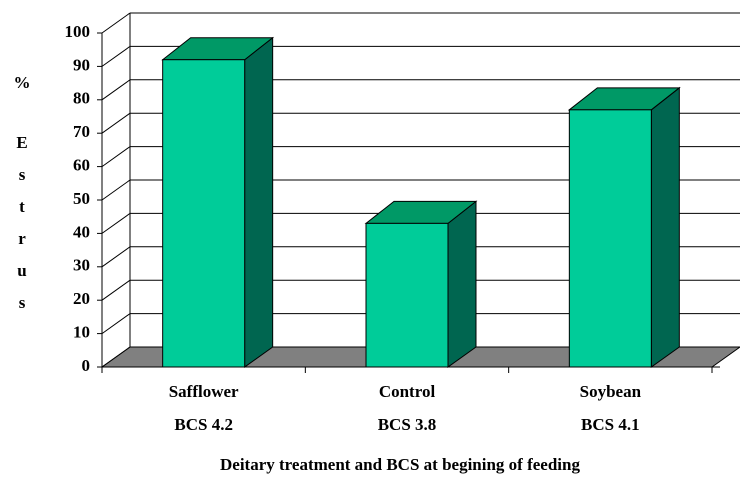 Image resolution: width=740 pixels, height=479 pixels. Describe the element at coordinates (81, 332) in the screenshot. I see `y-tick-label: 10` at that location.